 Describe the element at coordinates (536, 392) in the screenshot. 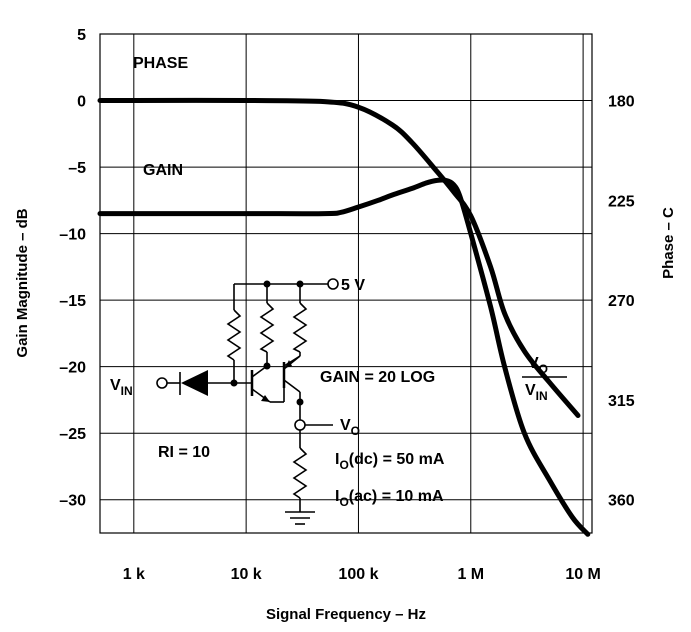

I see `svg-text: VIN` at that location.